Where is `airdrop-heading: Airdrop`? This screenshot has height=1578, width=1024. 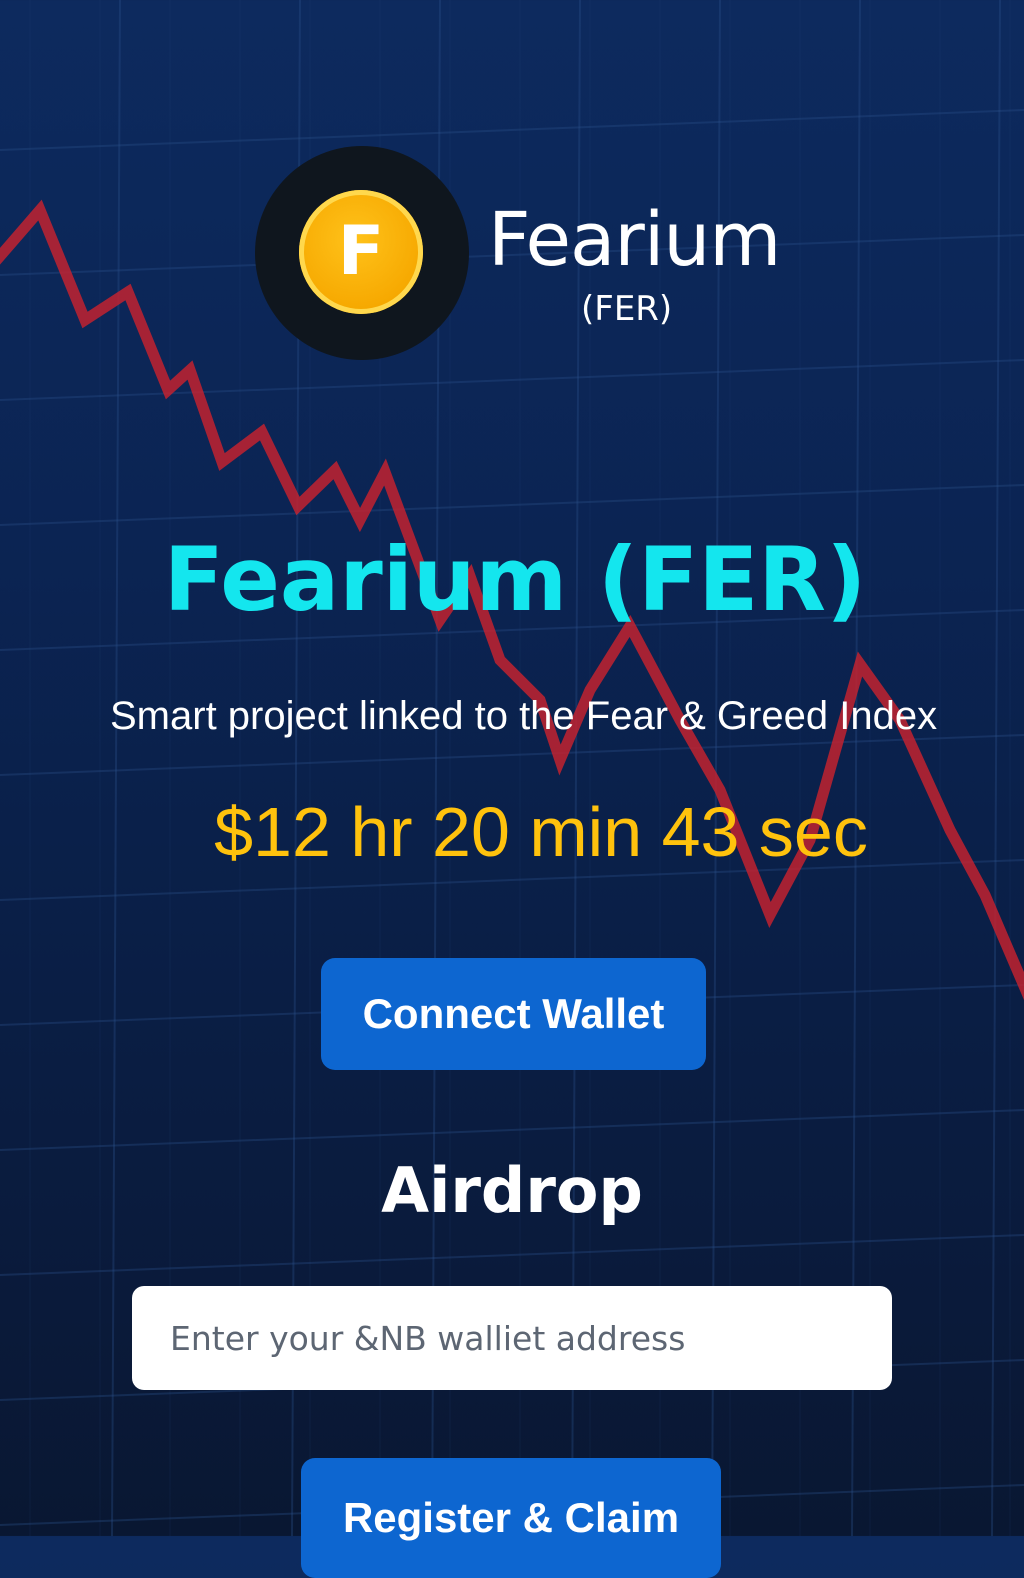
airdrop-heading: Airdrop is located at coordinates (512, 1190).